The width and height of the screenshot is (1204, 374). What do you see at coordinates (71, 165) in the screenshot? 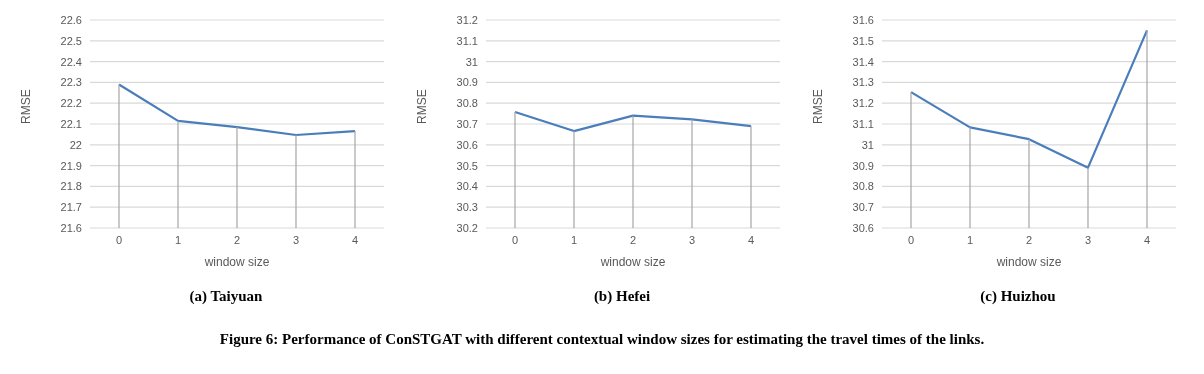
I see `y-tick-label: 21.9` at bounding box center [71, 165].